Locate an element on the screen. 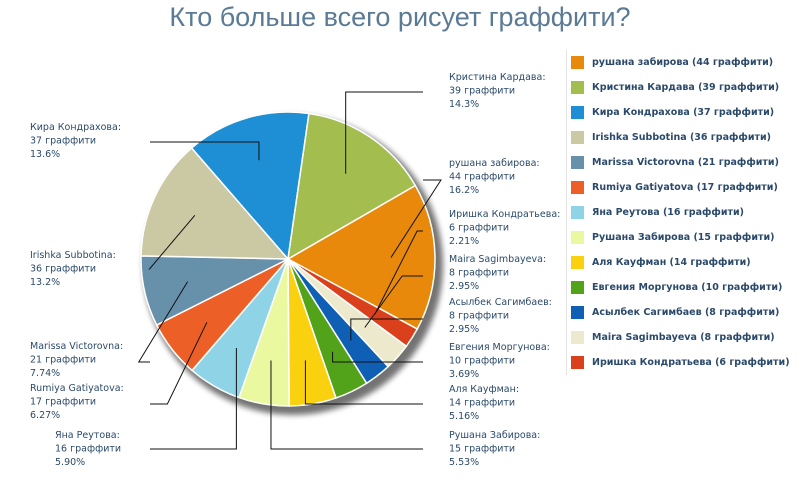 This screenshot has height=500, width=800. leader-line-иришка-кондратьева is located at coordinates (398, 272).